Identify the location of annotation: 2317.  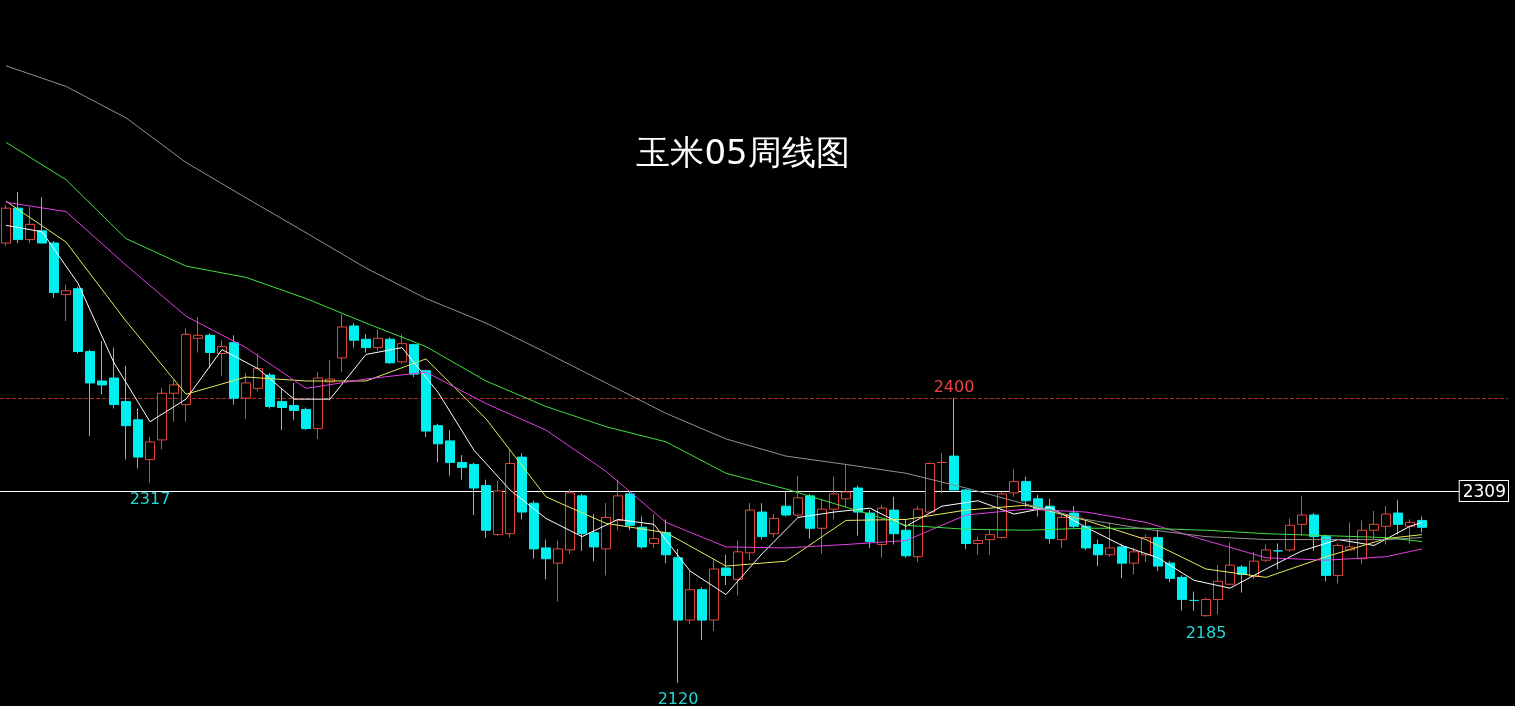
(150, 499).